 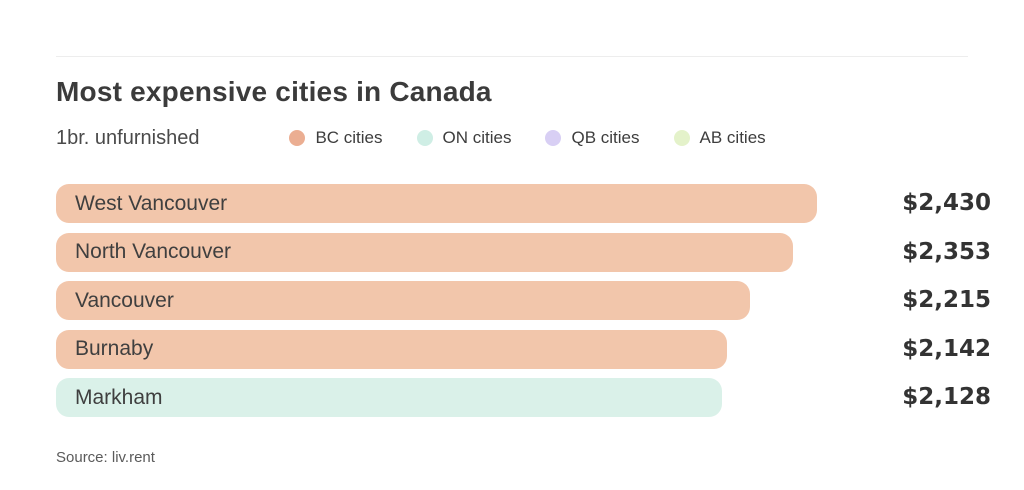 I want to click on bar-value-label: $2,142, so click(x=946, y=348).